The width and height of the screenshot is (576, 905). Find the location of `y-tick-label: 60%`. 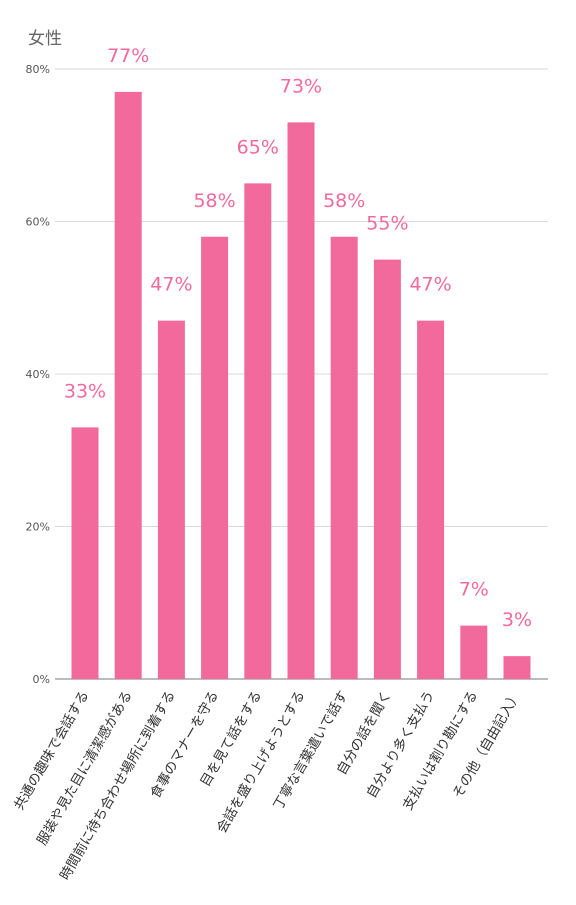

y-tick-label: 60% is located at coordinates (38, 222).